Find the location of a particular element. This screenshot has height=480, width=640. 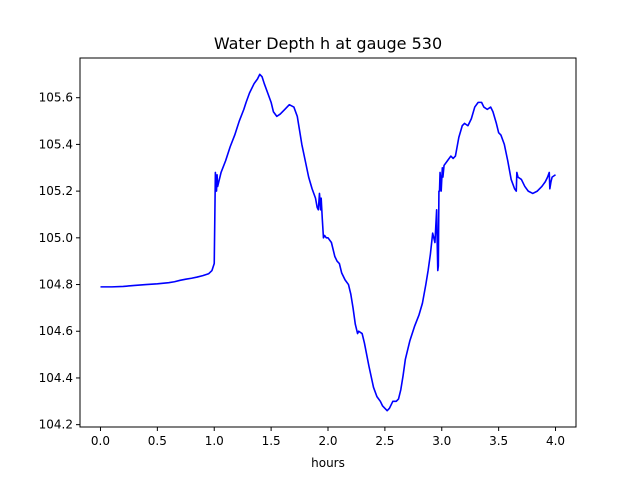

x-axis-ticks: 0.0 0.5 1.0 1.5 2.0 2.5 3.0 3.5 4.0 is located at coordinates (328, 437).